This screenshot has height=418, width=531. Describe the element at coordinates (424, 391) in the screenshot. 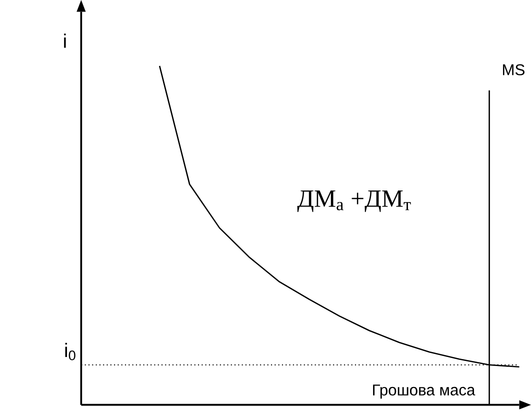

I see `x-axis-title: Грошова маса` at that location.